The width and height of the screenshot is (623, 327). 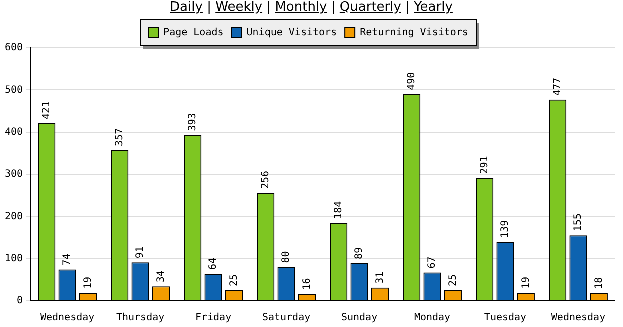 I want to click on data-label: 91, so click(x=140, y=252).